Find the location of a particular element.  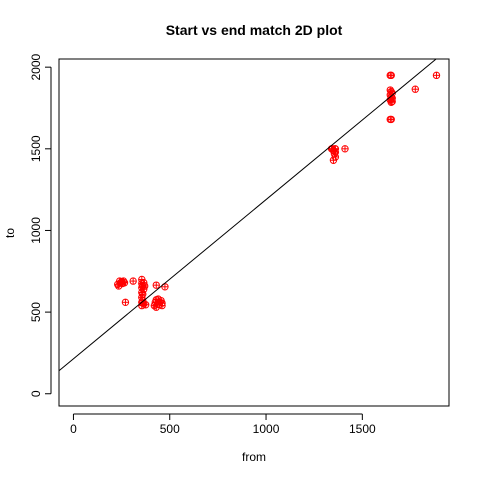

x-tick-label: 0 is located at coordinates (73, 429).